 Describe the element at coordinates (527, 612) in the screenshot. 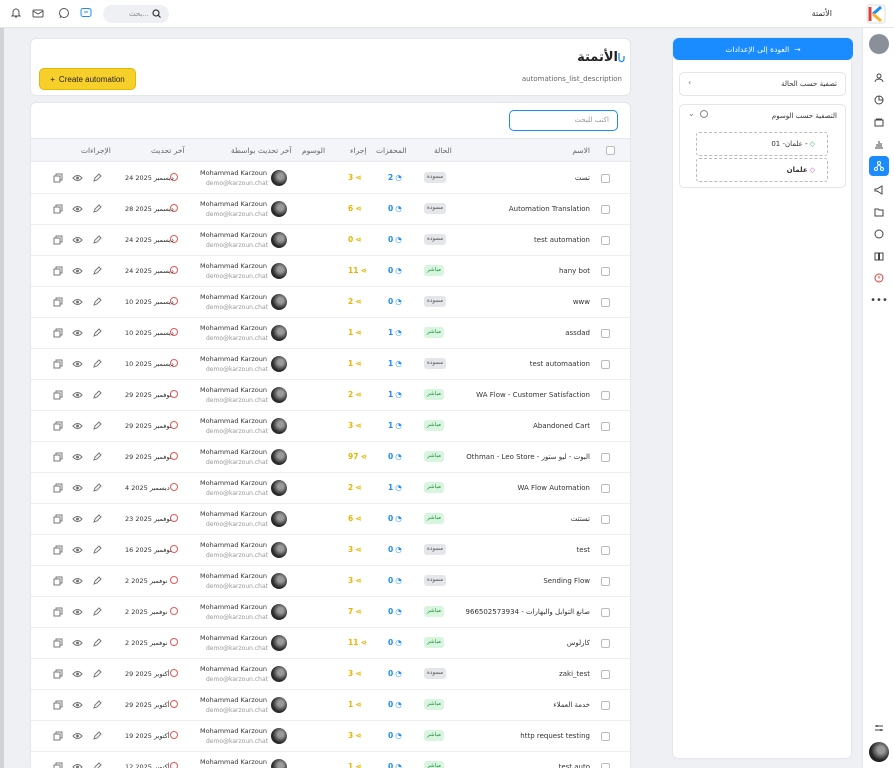

I see `automation-name: 966502573934 - صانع التوابل والبهارات` at that location.